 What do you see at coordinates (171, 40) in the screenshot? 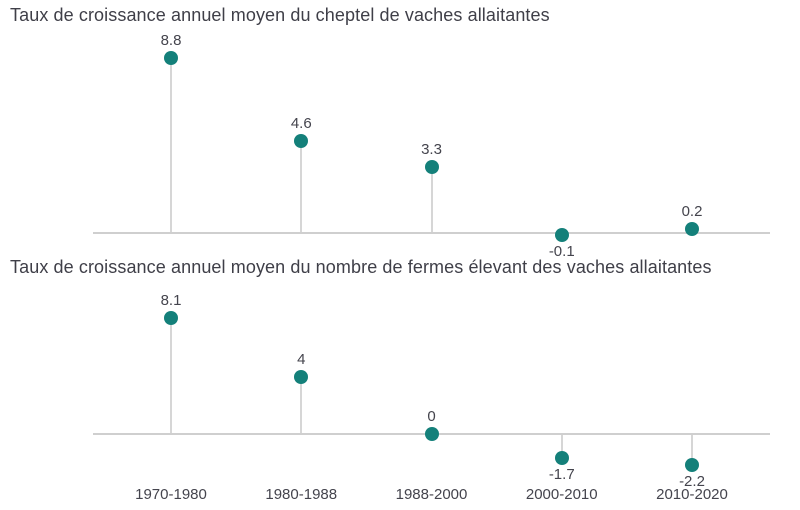
I see `value-label: 8.8` at bounding box center [171, 40].